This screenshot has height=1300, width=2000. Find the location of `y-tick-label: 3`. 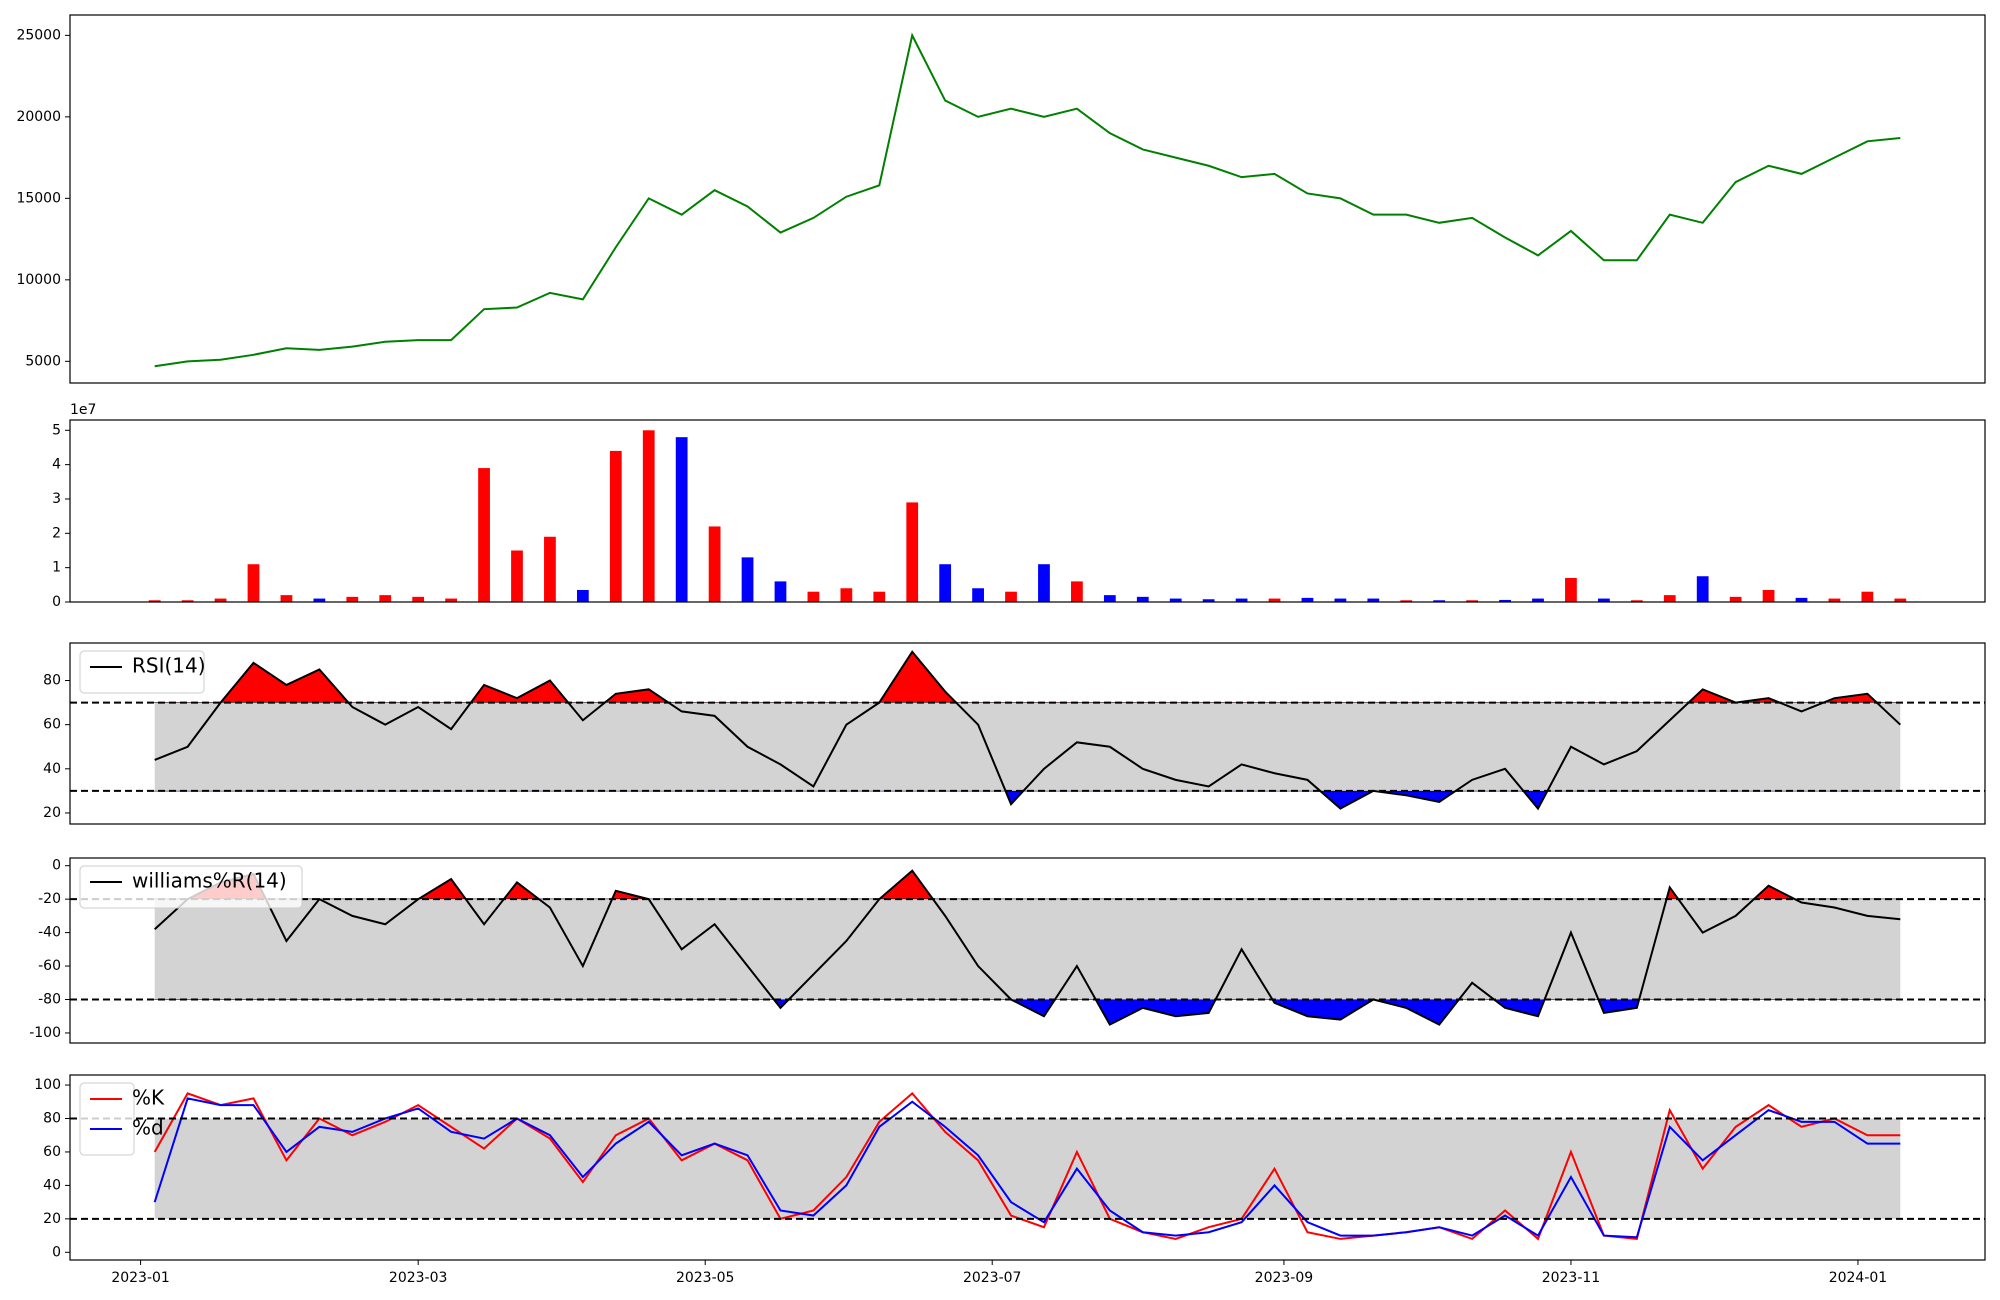

y-tick-label: 3 is located at coordinates (56, 499).